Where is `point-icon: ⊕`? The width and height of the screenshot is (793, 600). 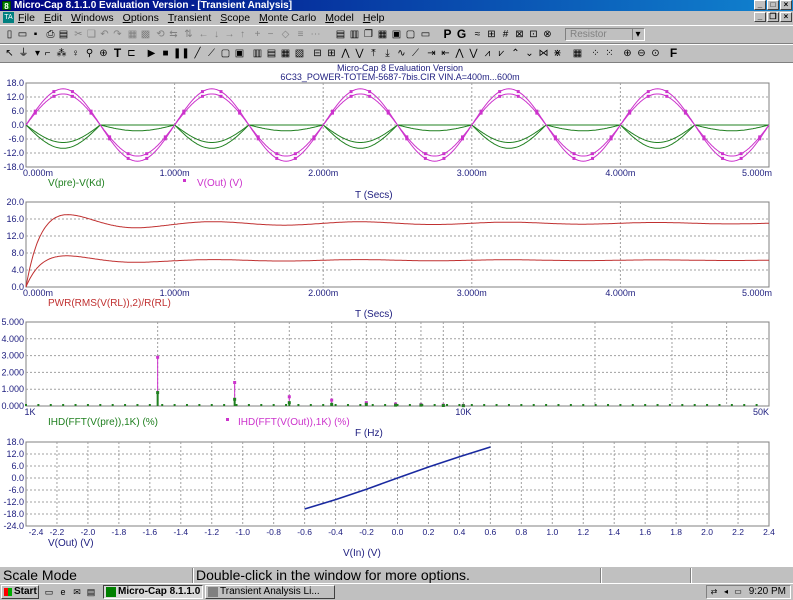 point-icon: ⊕ is located at coordinates (103, 53).